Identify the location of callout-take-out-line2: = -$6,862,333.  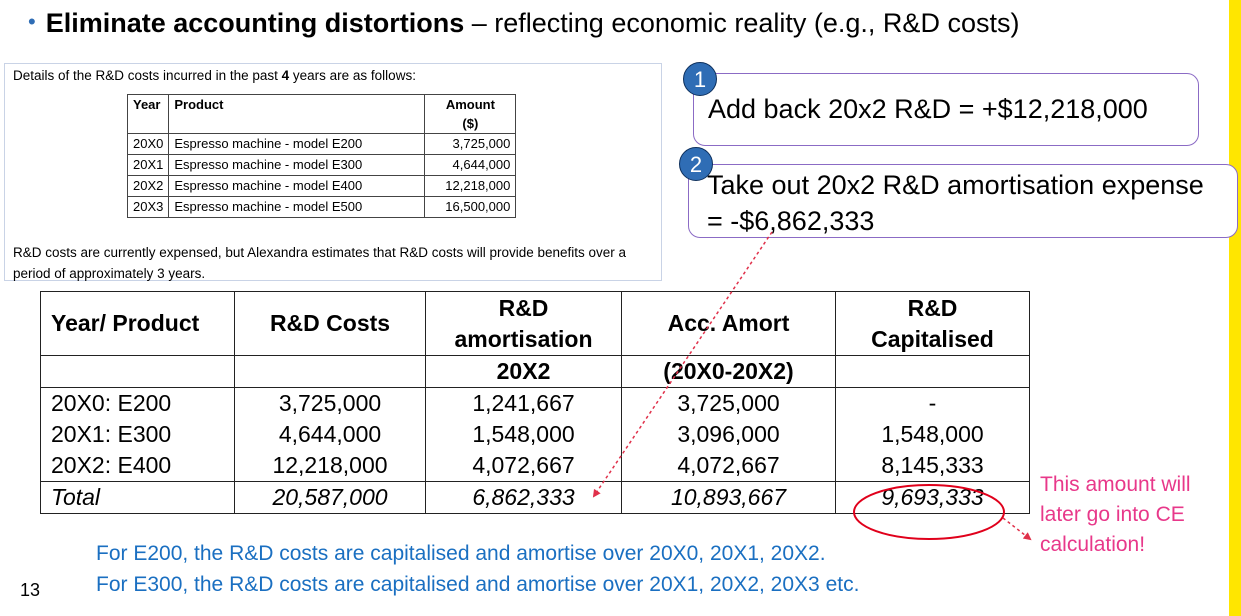
(791, 221).